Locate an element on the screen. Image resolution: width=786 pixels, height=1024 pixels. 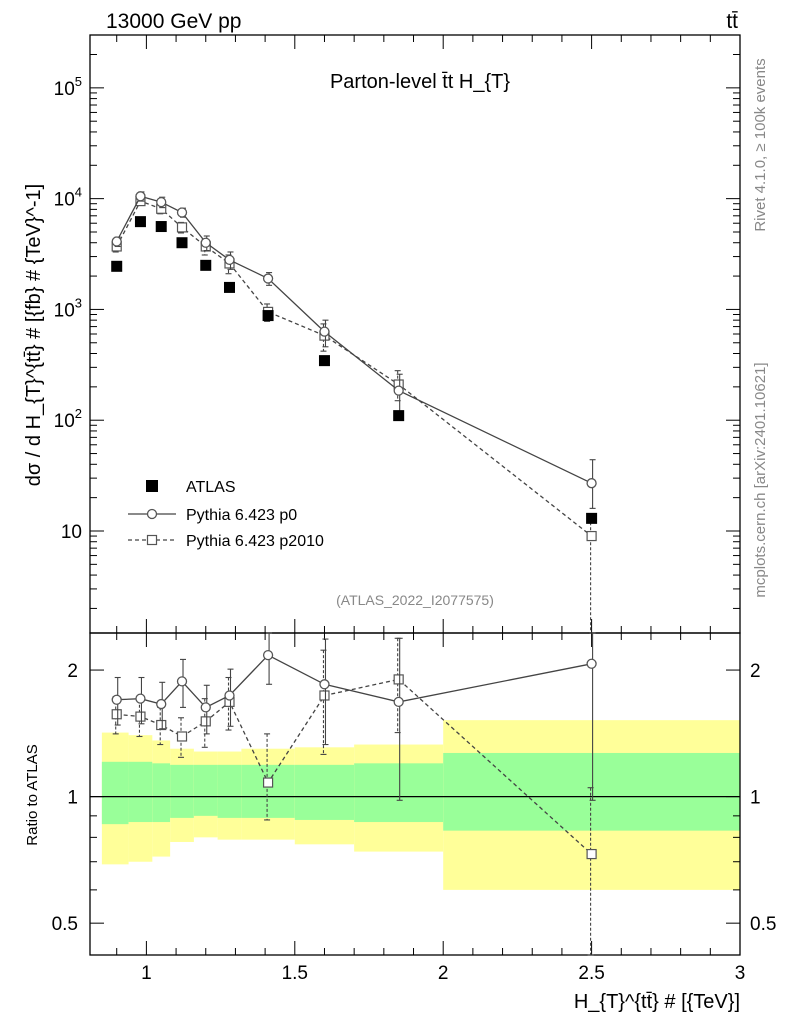
ratio-y-tick-label-right: 0.5 is located at coordinates (763, 924).